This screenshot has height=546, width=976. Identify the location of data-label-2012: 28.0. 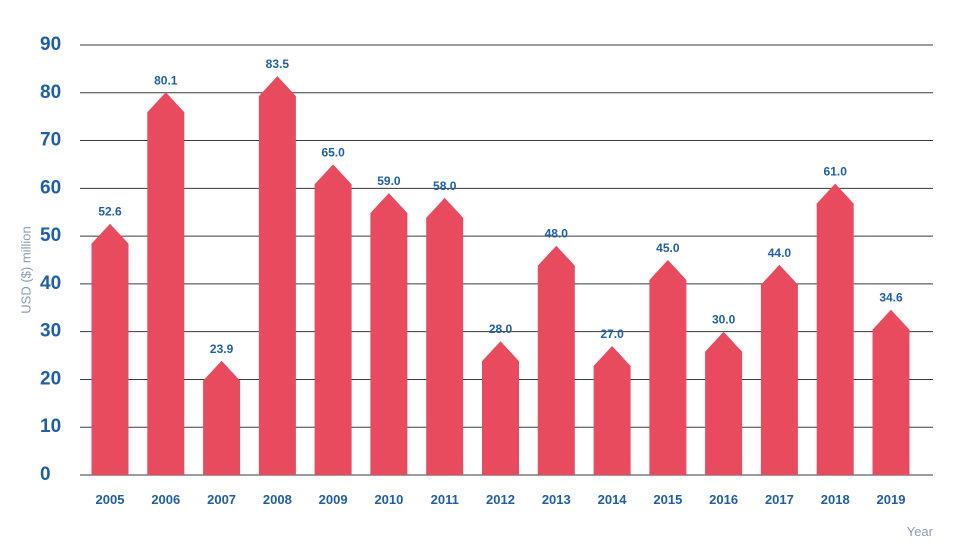
(501, 329).